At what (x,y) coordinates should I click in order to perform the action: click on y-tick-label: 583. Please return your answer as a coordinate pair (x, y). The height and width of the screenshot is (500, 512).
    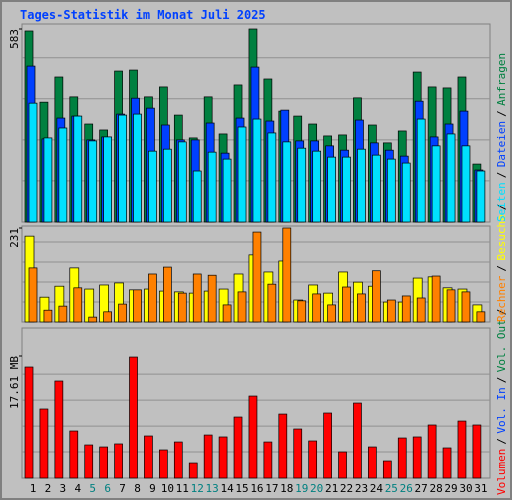
    Looking at the image, I should click on (14, 39).